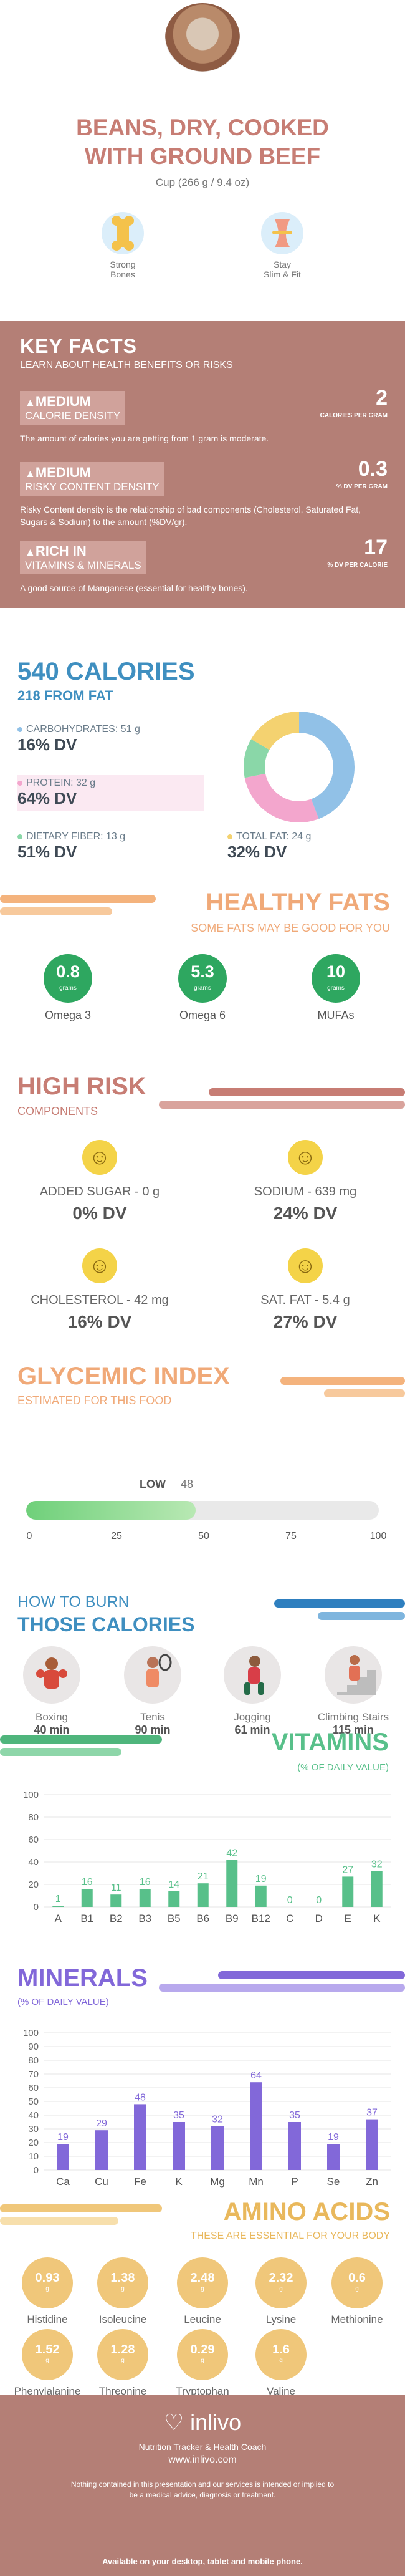 The width and height of the screenshot is (405, 2576). What do you see at coordinates (33, 2143) in the screenshot?
I see `y-tick-label: 20` at bounding box center [33, 2143].